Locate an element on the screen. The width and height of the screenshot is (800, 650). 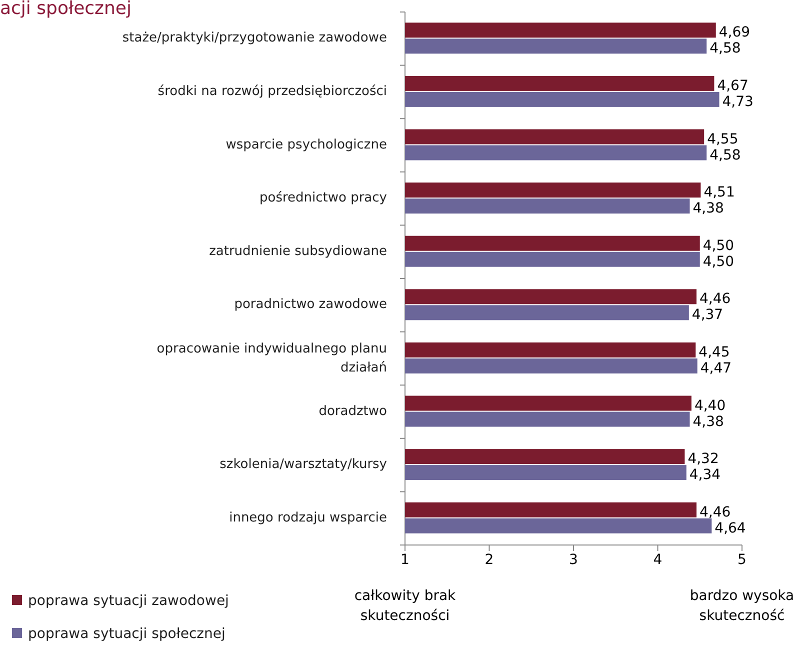
x-tick-label: 2 is located at coordinates (489, 560).